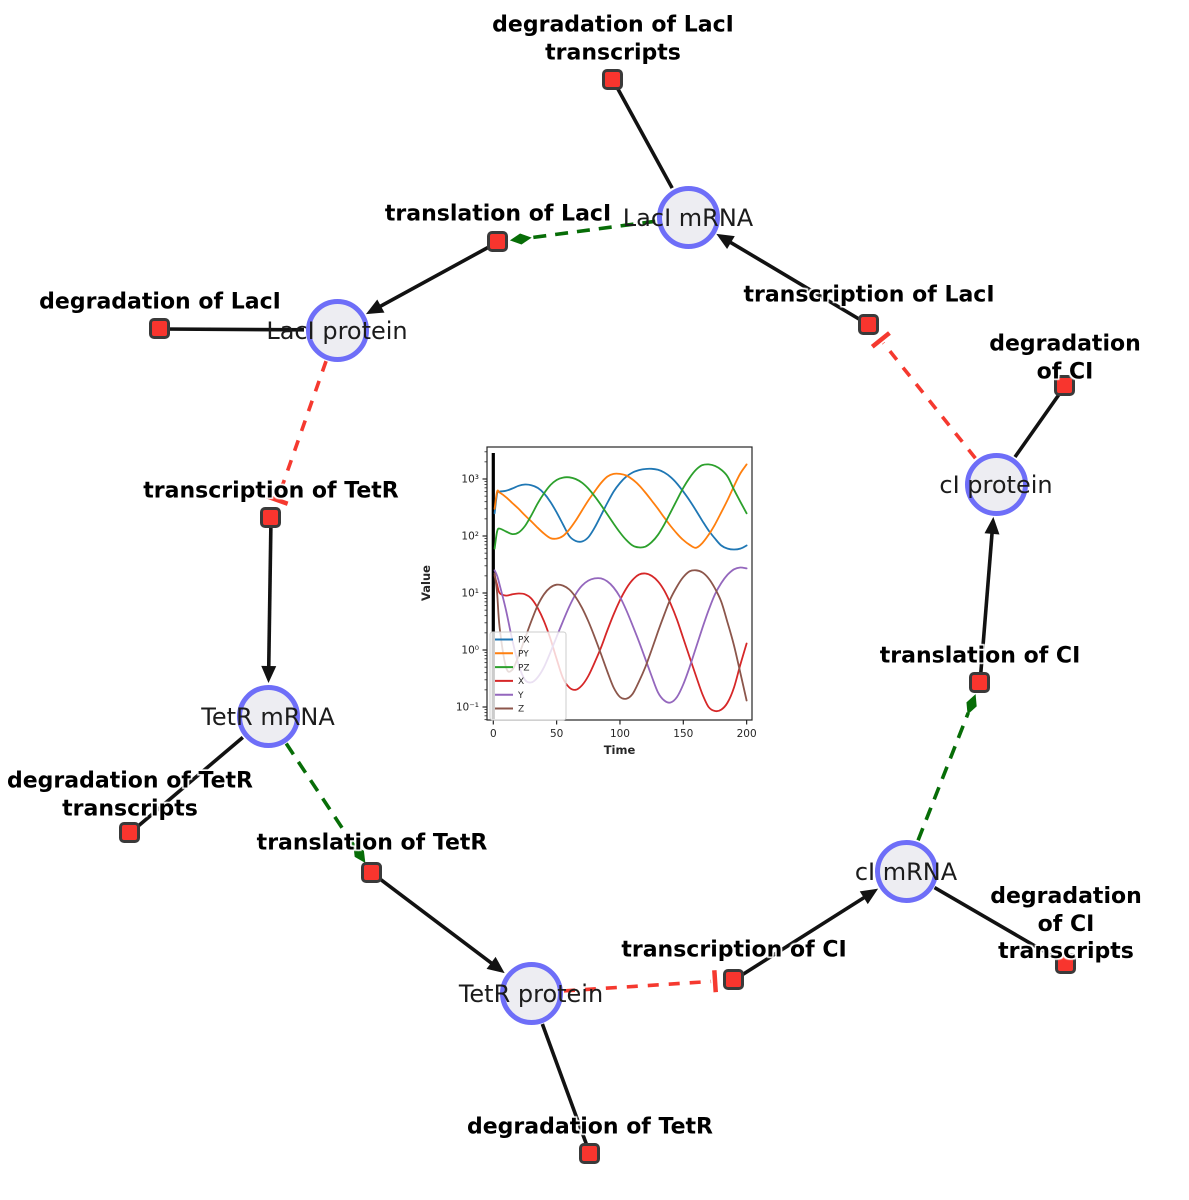 The height and width of the screenshot is (1200, 1189). I want to click on reaction-label-transcription-laci: transcription of LacI, so click(869, 295).